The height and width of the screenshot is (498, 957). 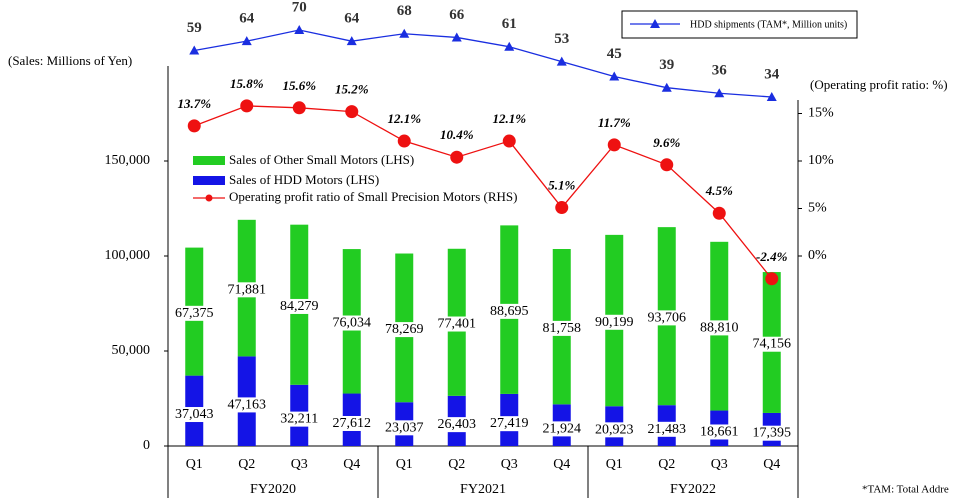 I want to click on data-label: -2.4%, so click(x=772, y=256).